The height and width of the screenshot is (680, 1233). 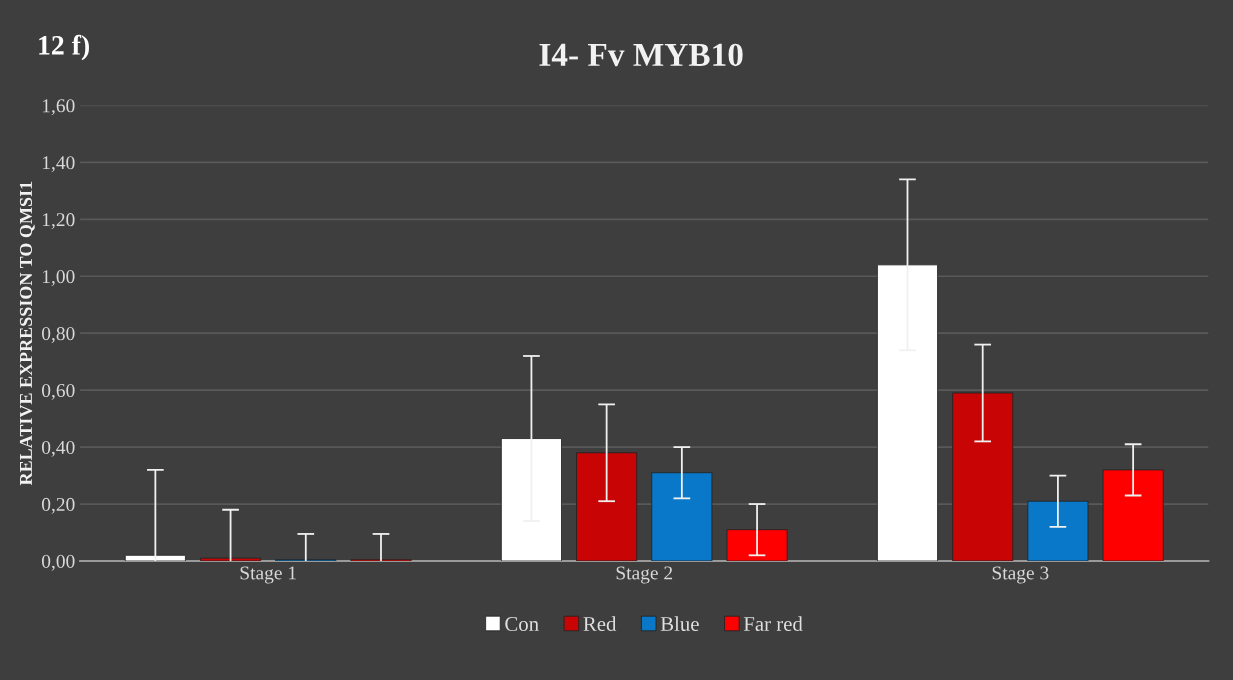 What do you see at coordinates (58, 221) in the screenshot?
I see `y-tick-label: 1,20` at bounding box center [58, 221].